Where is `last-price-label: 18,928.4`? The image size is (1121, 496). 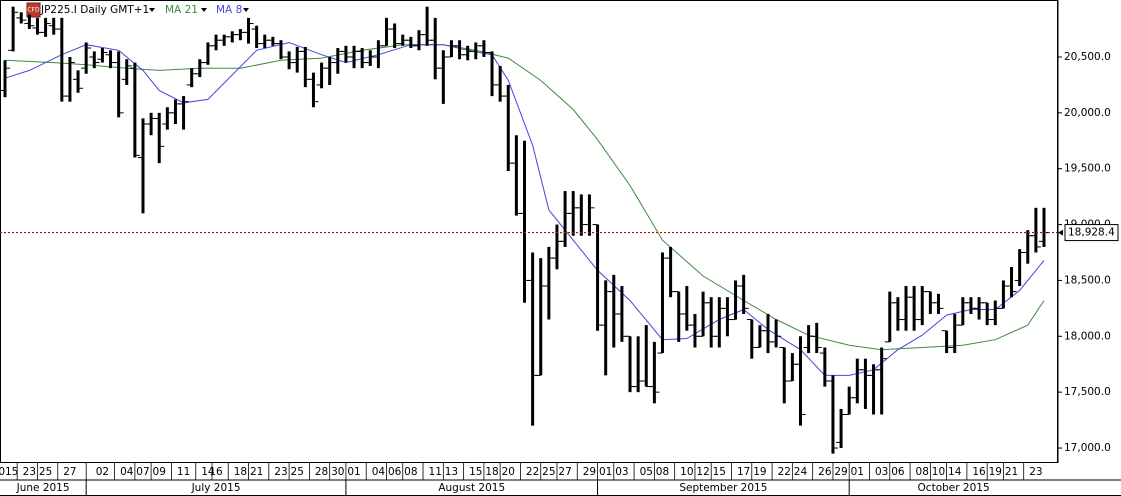
last-price-label: 18,928.4 is located at coordinates (1091, 233).